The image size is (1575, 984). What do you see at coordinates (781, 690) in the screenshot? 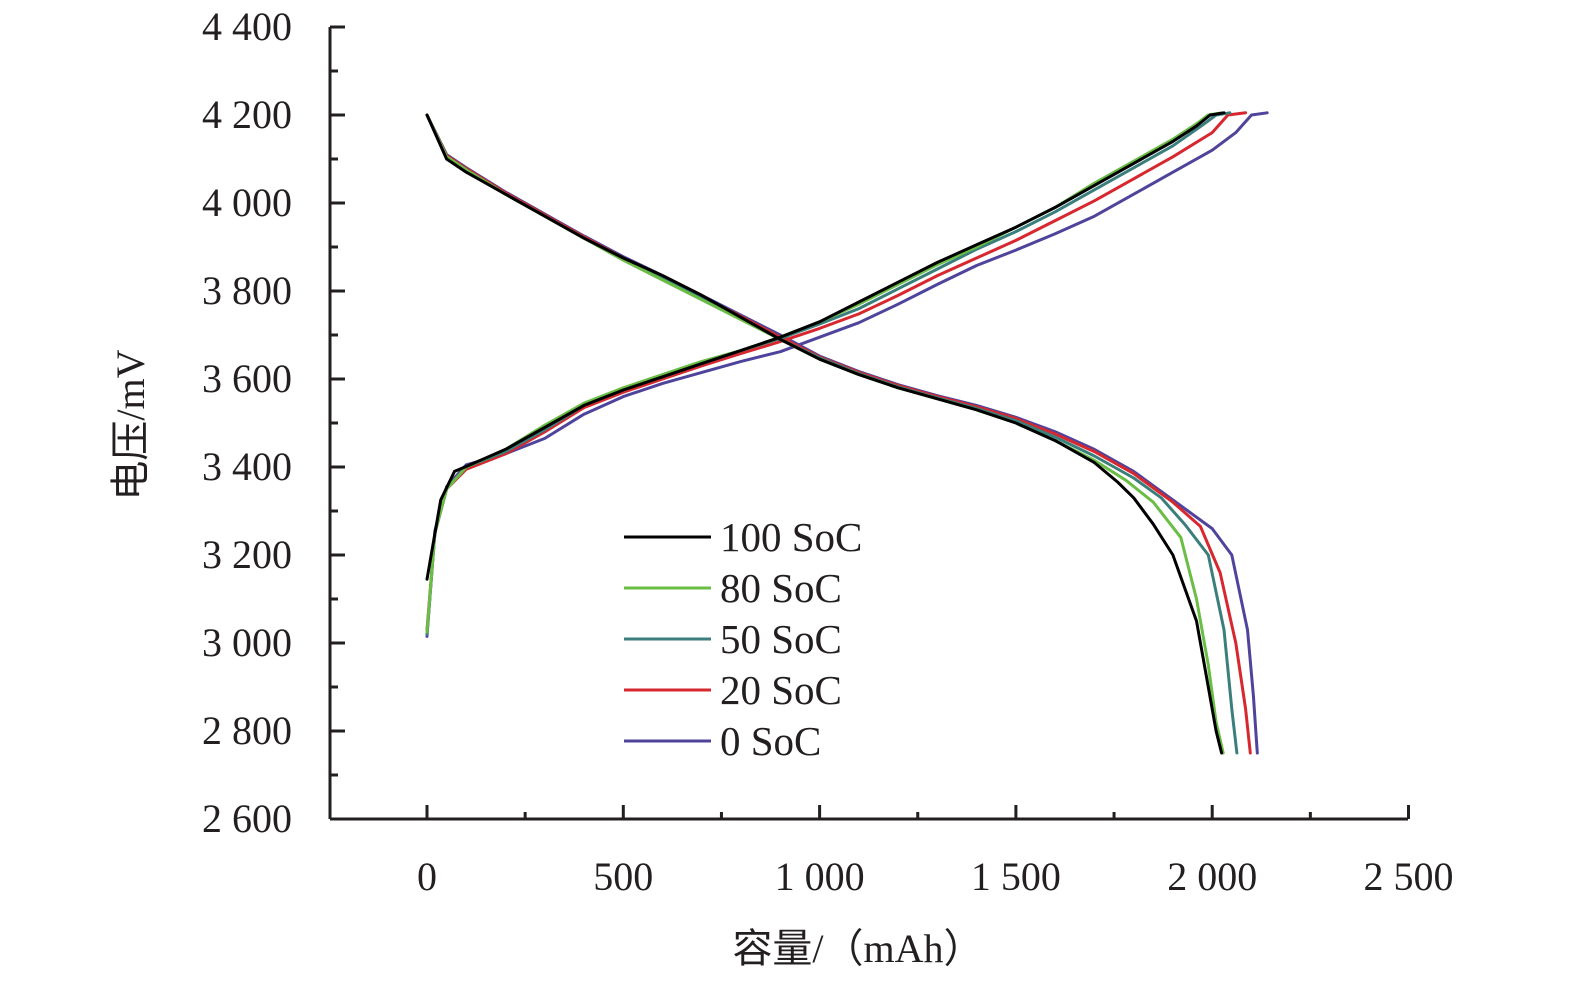
I see `legend-label: 20 SoC` at bounding box center [781, 690].